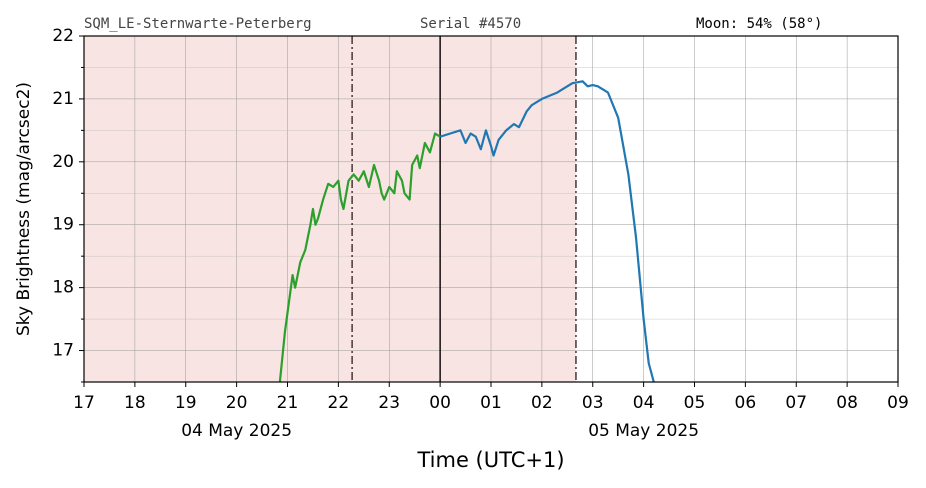 The height and width of the screenshot is (488, 926). What do you see at coordinates (490, 460) in the screenshot?
I see `x-axis-label: Time (UTC+1)` at bounding box center [490, 460].